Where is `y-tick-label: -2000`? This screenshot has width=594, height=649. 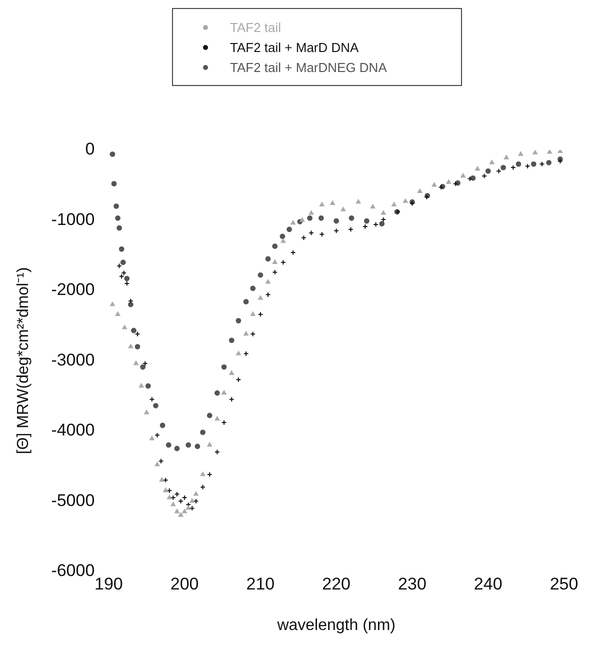
y-tick-label: -2000 is located at coordinates (73, 290).